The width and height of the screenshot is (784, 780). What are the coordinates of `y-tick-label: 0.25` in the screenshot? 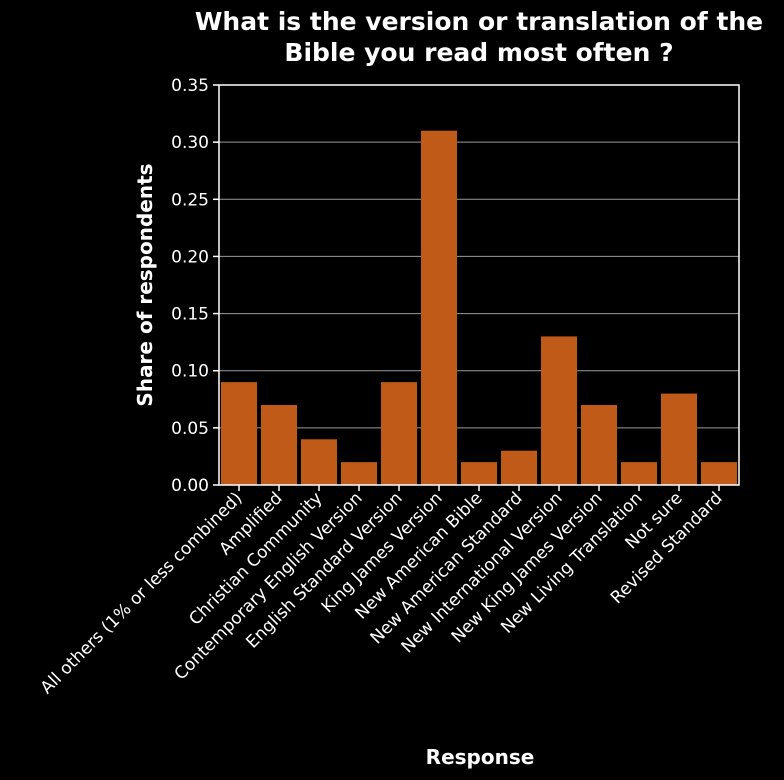 It's located at (190, 200).